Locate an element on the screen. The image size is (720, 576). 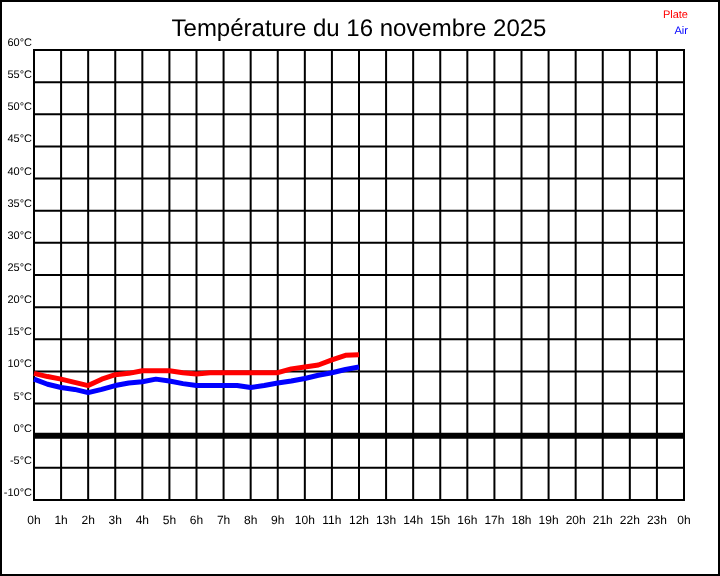
chart-title: Température du 16 novembre 2025 is located at coordinates (359, 28).